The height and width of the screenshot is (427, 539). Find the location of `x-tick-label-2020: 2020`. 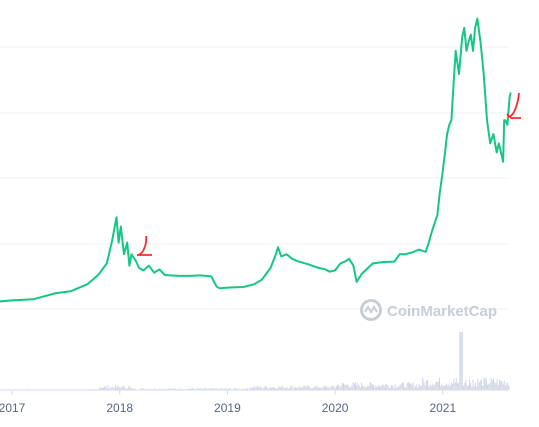

x-tick-label-2020: 2020 is located at coordinates (335, 408).